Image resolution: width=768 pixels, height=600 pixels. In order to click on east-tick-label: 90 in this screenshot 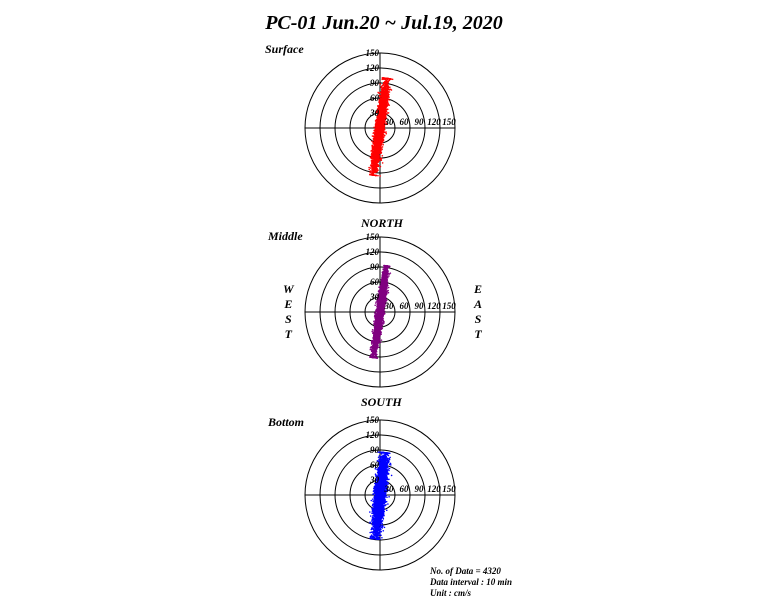, I will do `click(420, 122)`.